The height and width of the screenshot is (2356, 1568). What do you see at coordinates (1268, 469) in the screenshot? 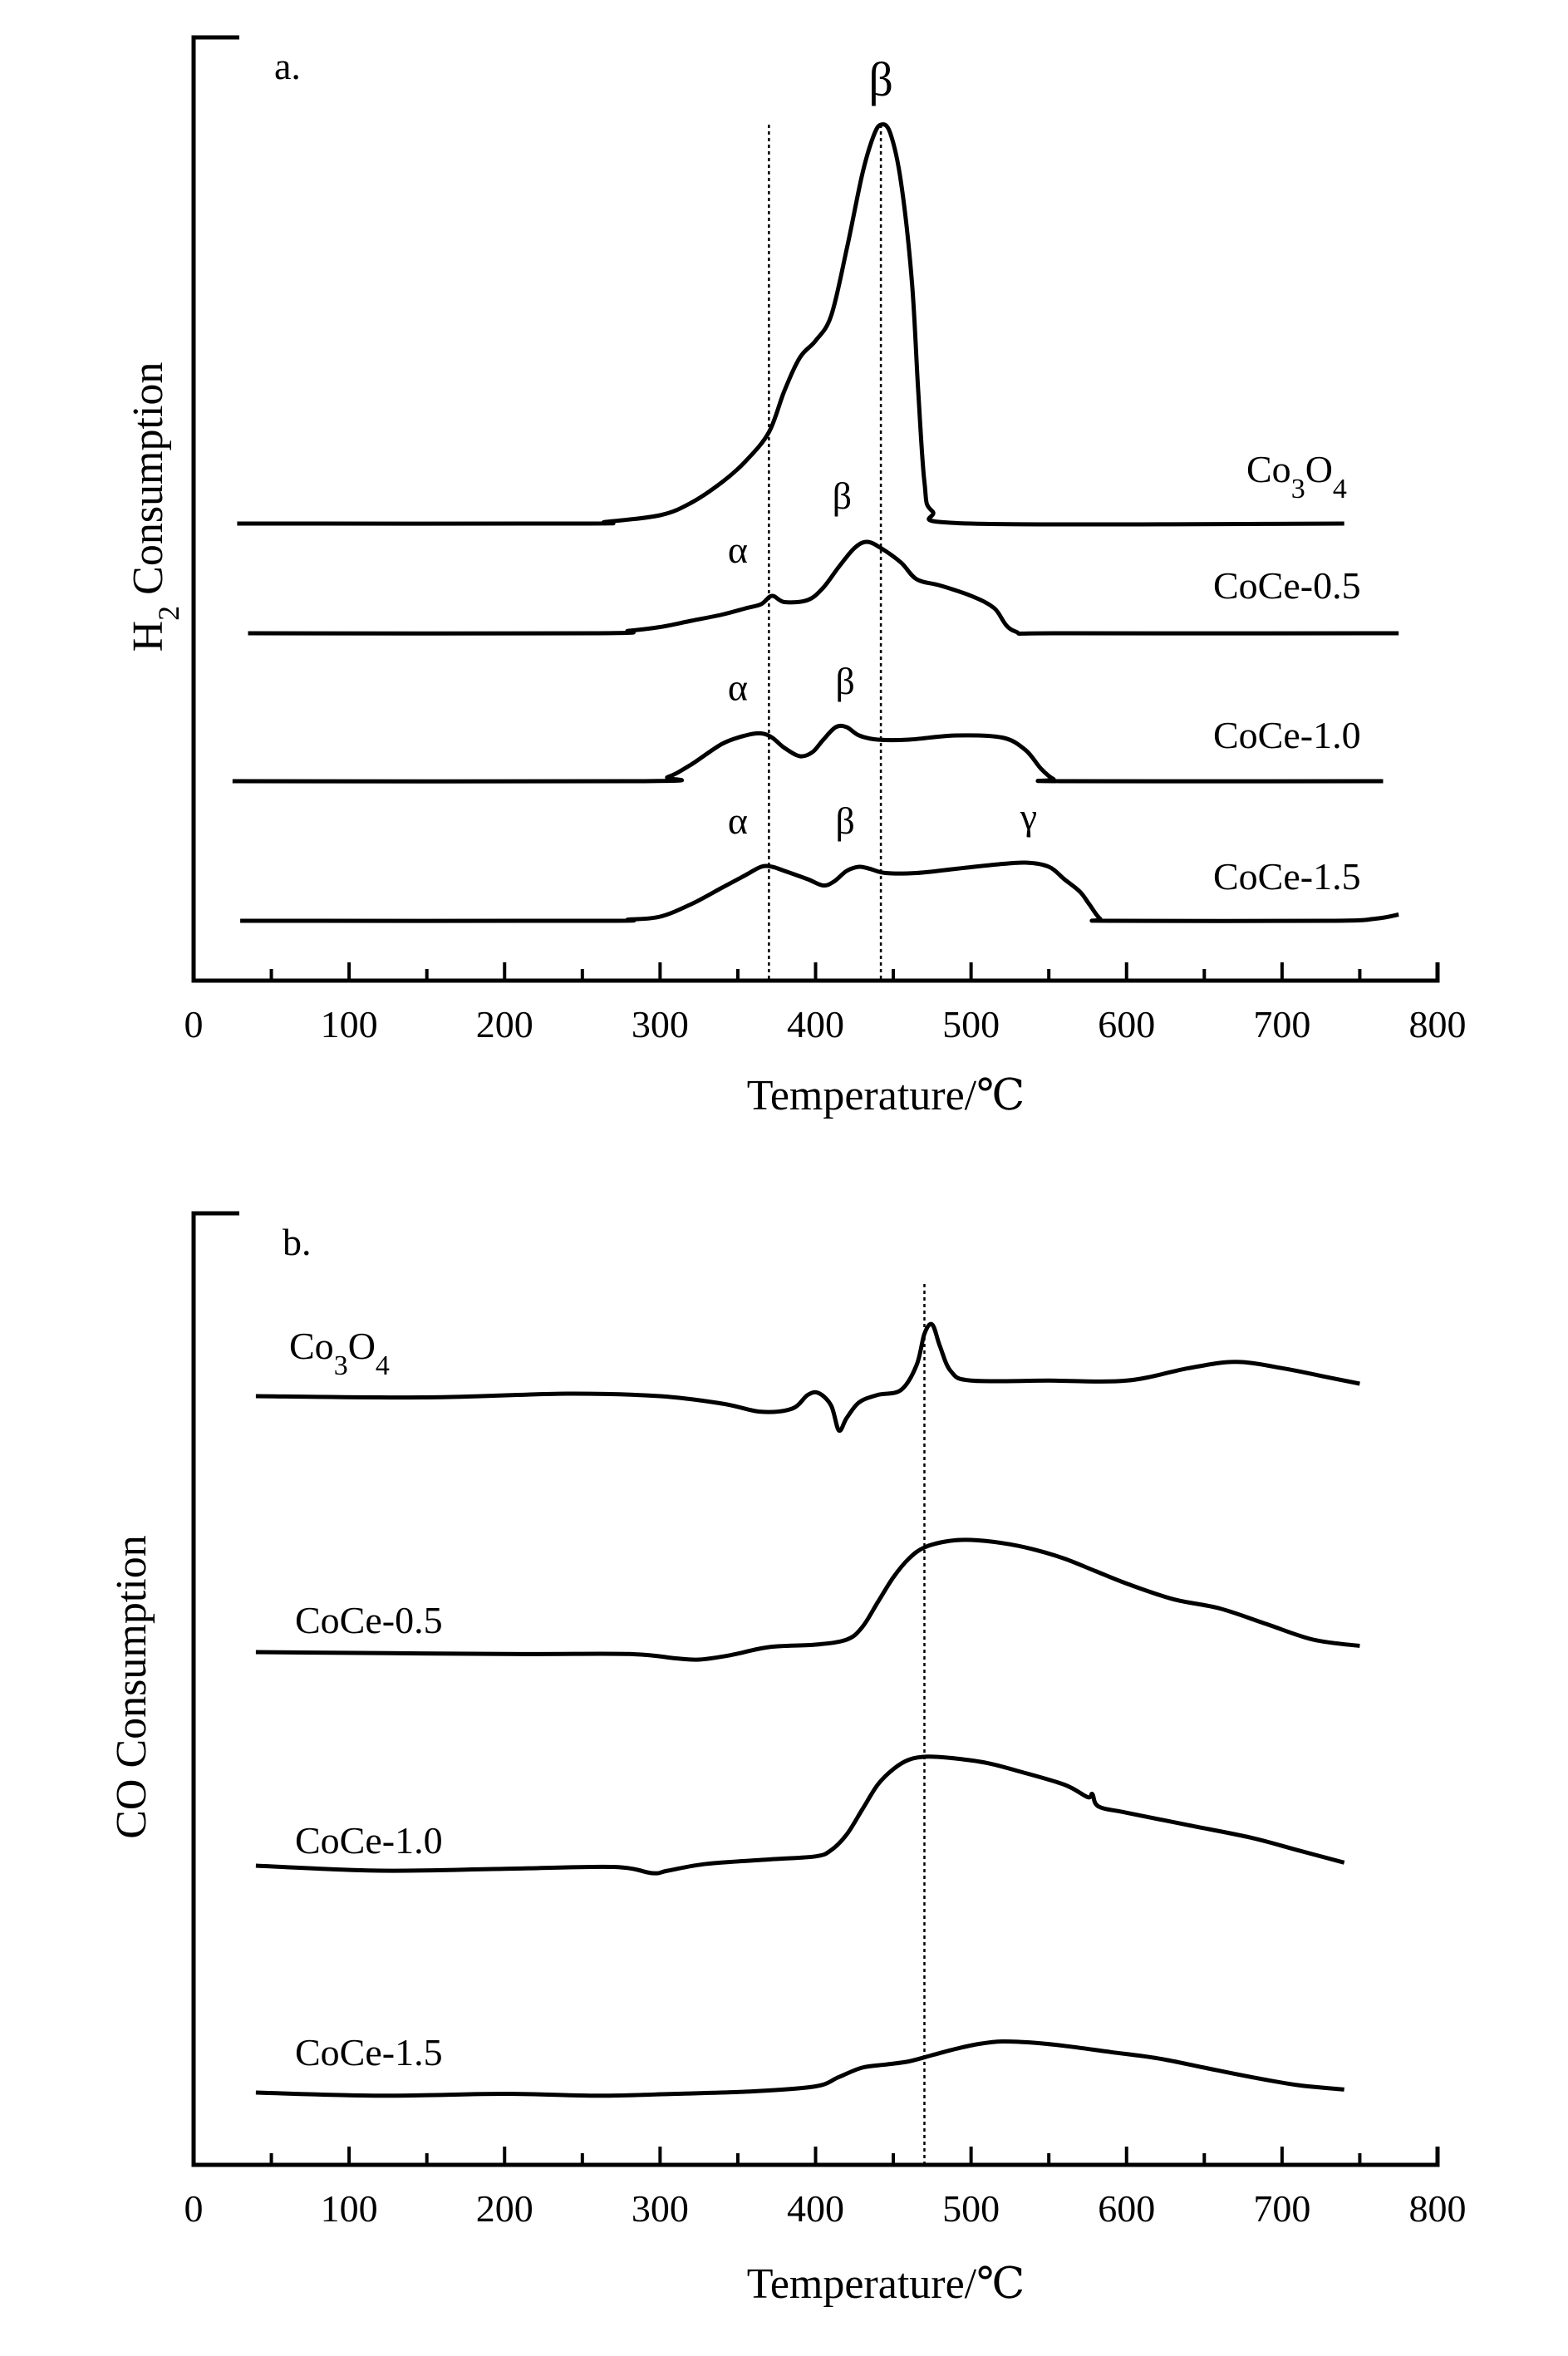
I see `a-co3o4-co: Co` at bounding box center [1268, 469].